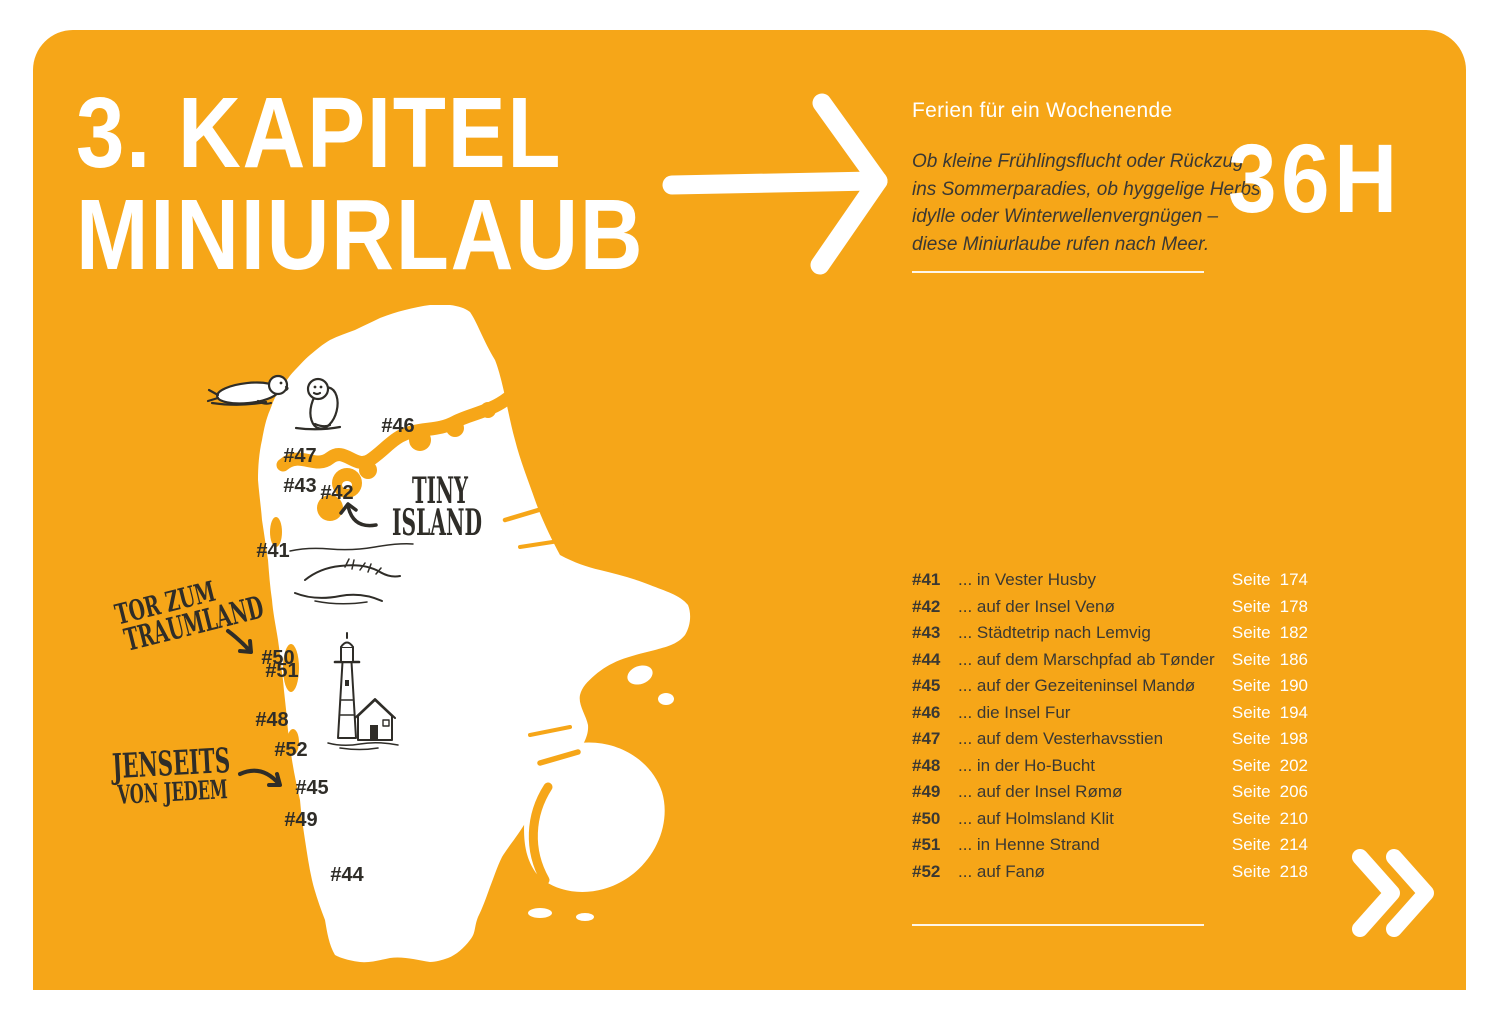 This screenshot has width=1500, height=1025. I want to click on seals-sketch-icon, so click(274, 402).